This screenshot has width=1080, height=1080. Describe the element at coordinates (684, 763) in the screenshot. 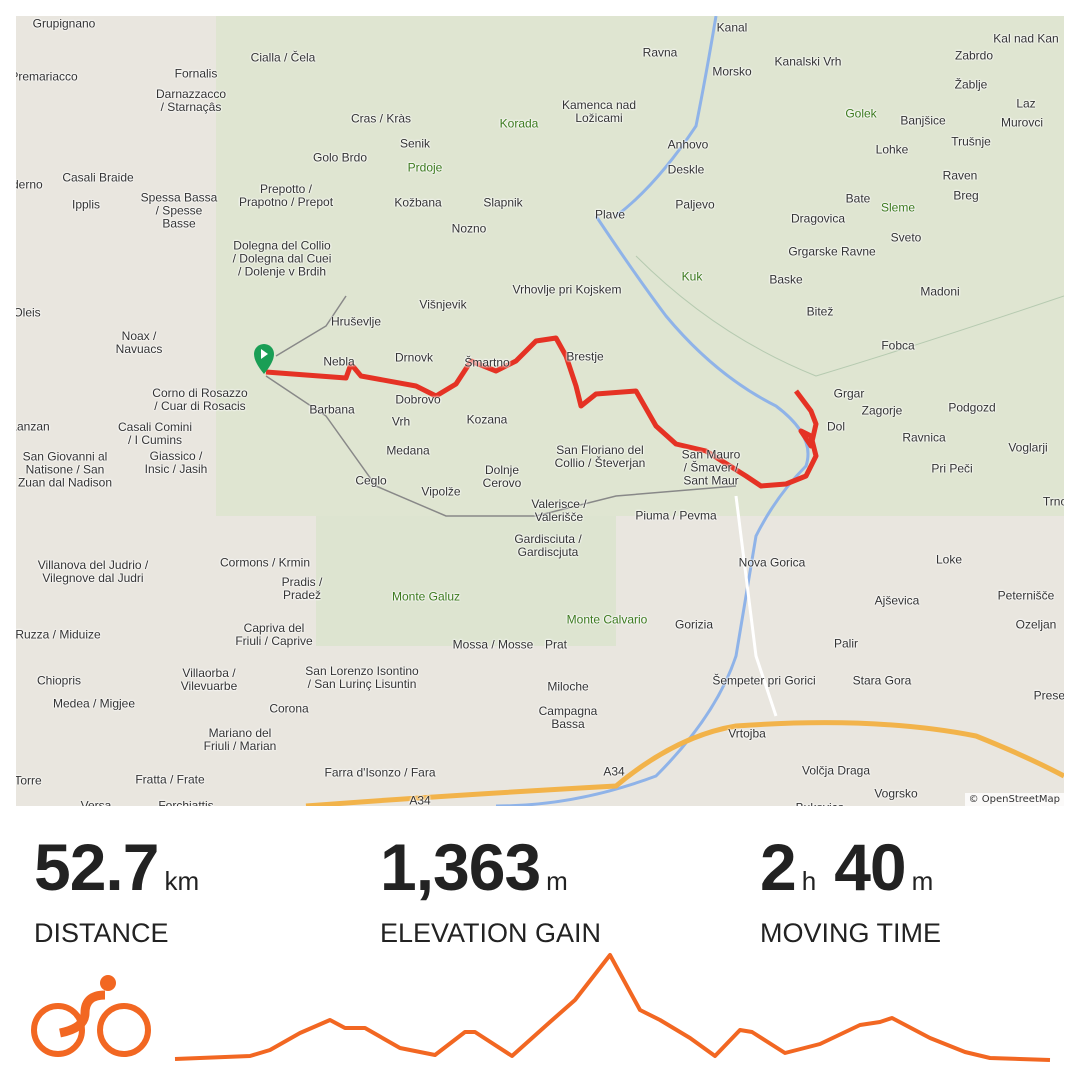

I see `motorway-a34` at that location.